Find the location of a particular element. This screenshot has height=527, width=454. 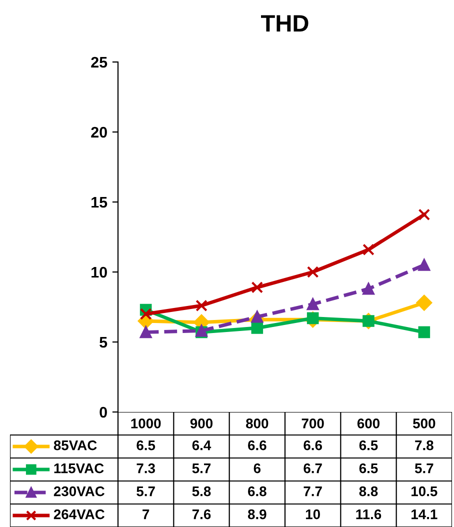

data-label: 14.1 is located at coordinates (425, 515).